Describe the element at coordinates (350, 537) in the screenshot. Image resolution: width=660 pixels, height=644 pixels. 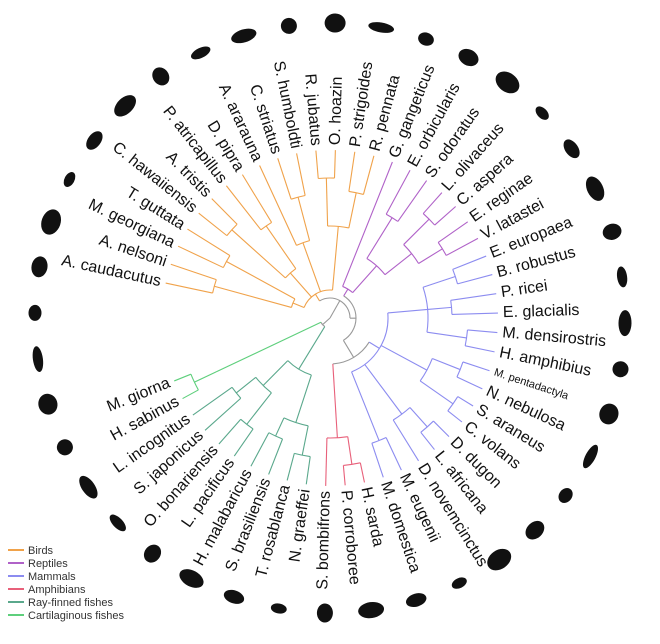
I see `taxon-label: P. corroboree` at that location.